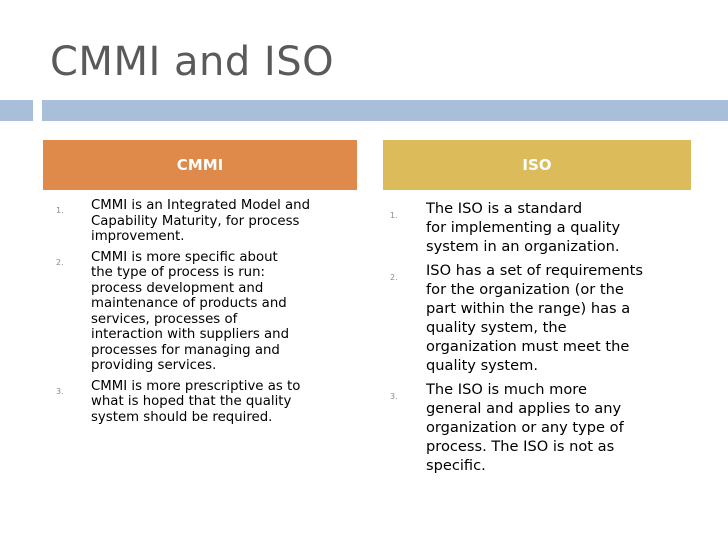 Image resolution: width=728 pixels, height=546 pixels. What do you see at coordinates (524, 408) in the screenshot?
I see `list-item-line: general and applies to any` at bounding box center [524, 408].